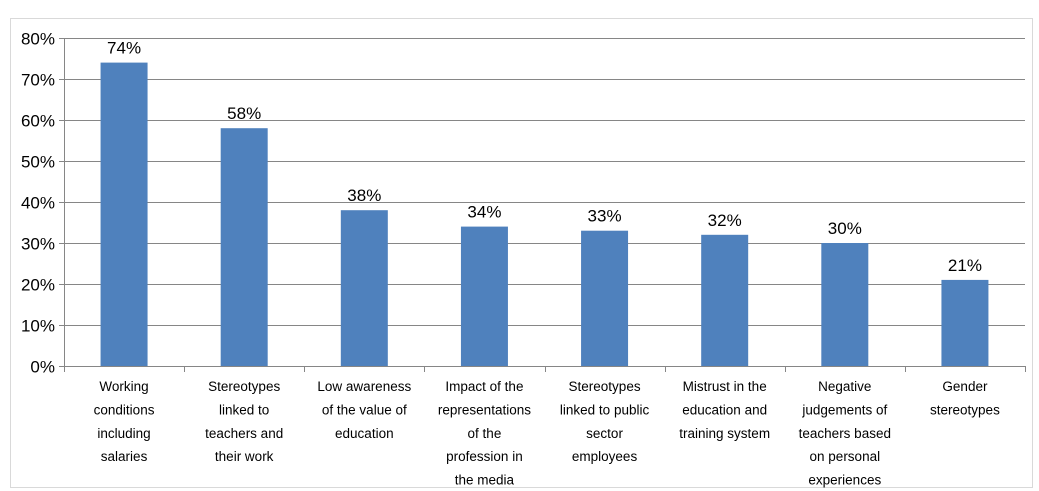 The image size is (1039, 491). What do you see at coordinates (124, 456) in the screenshot?
I see `x-axis-category-label-line: salaries` at bounding box center [124, 456].